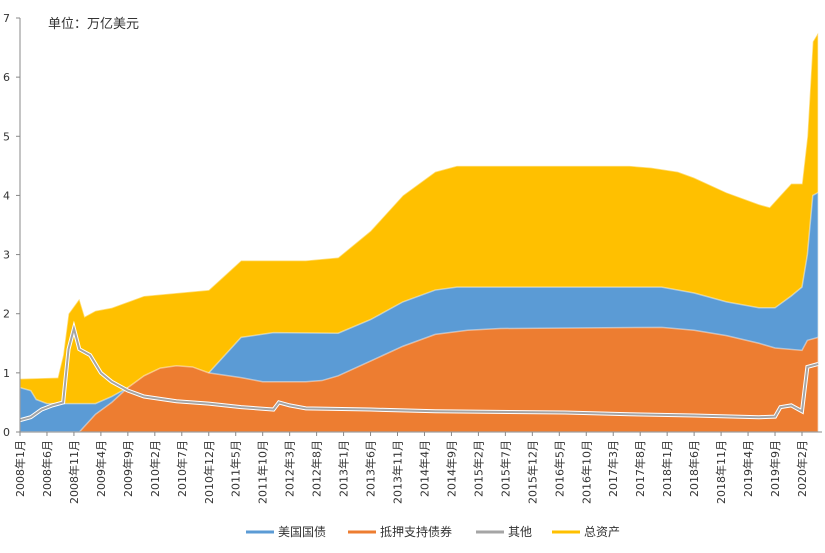 The width and height of the screenshot is (825, 553). Describe the element at coordinates (398, 472) in the screenshot. I see `x-tick-label: 2013年11月` at that location.